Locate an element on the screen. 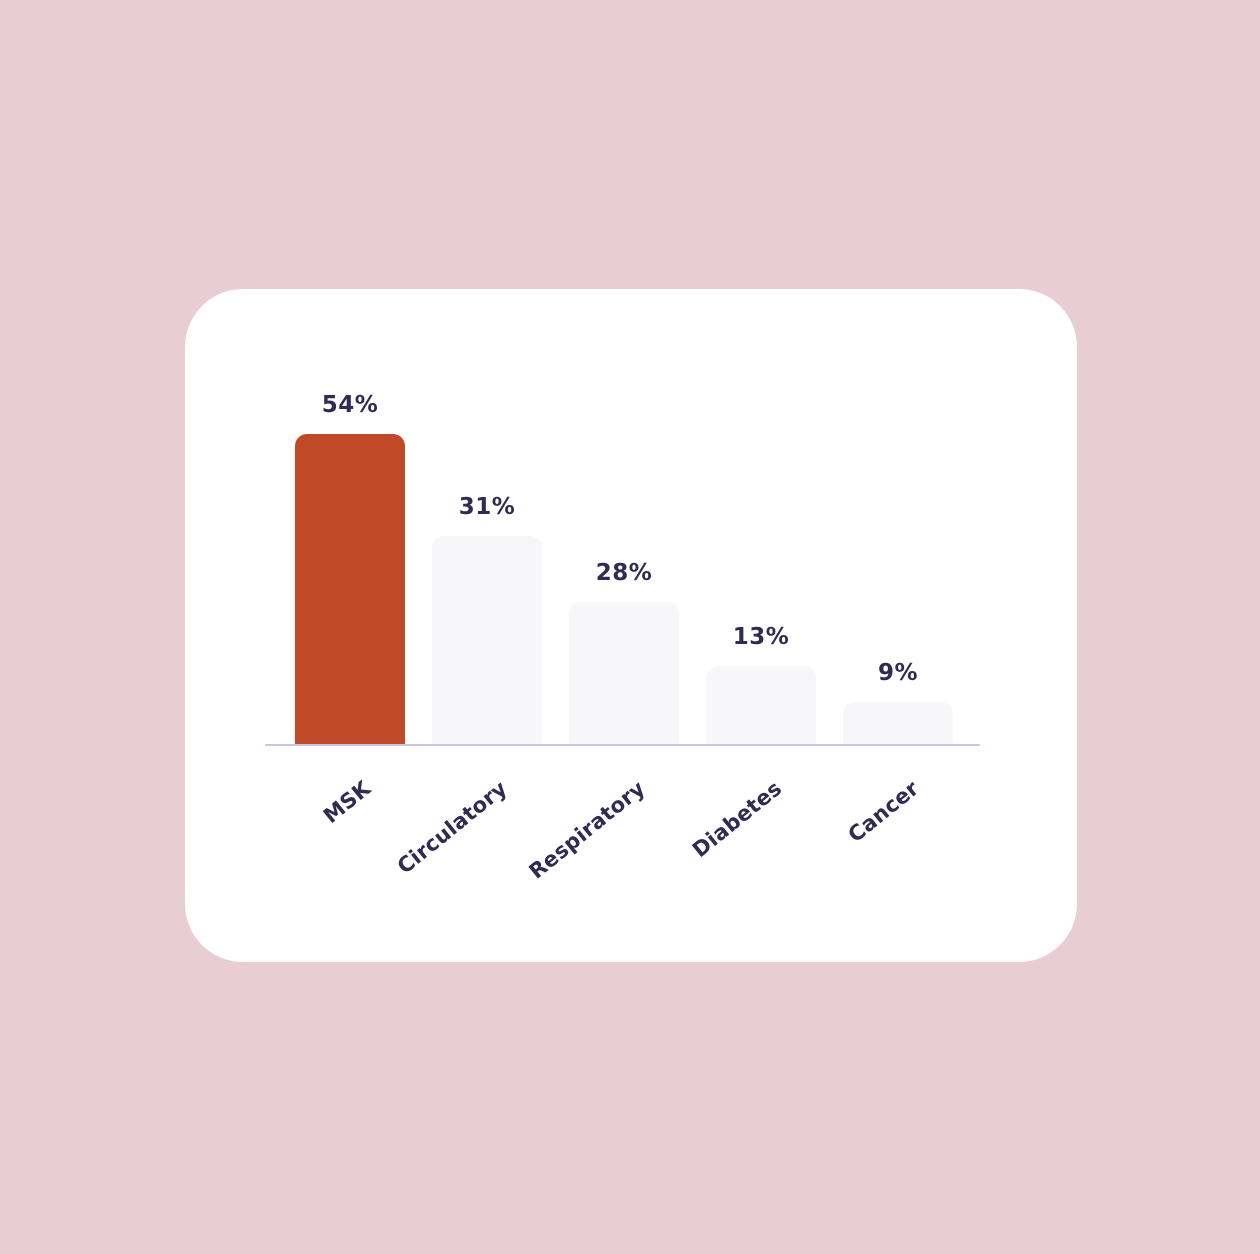 The width and height of the screenshot is (1260, 1254). bar-group-msk: 54% MSK is located at coordinates (350, 610).